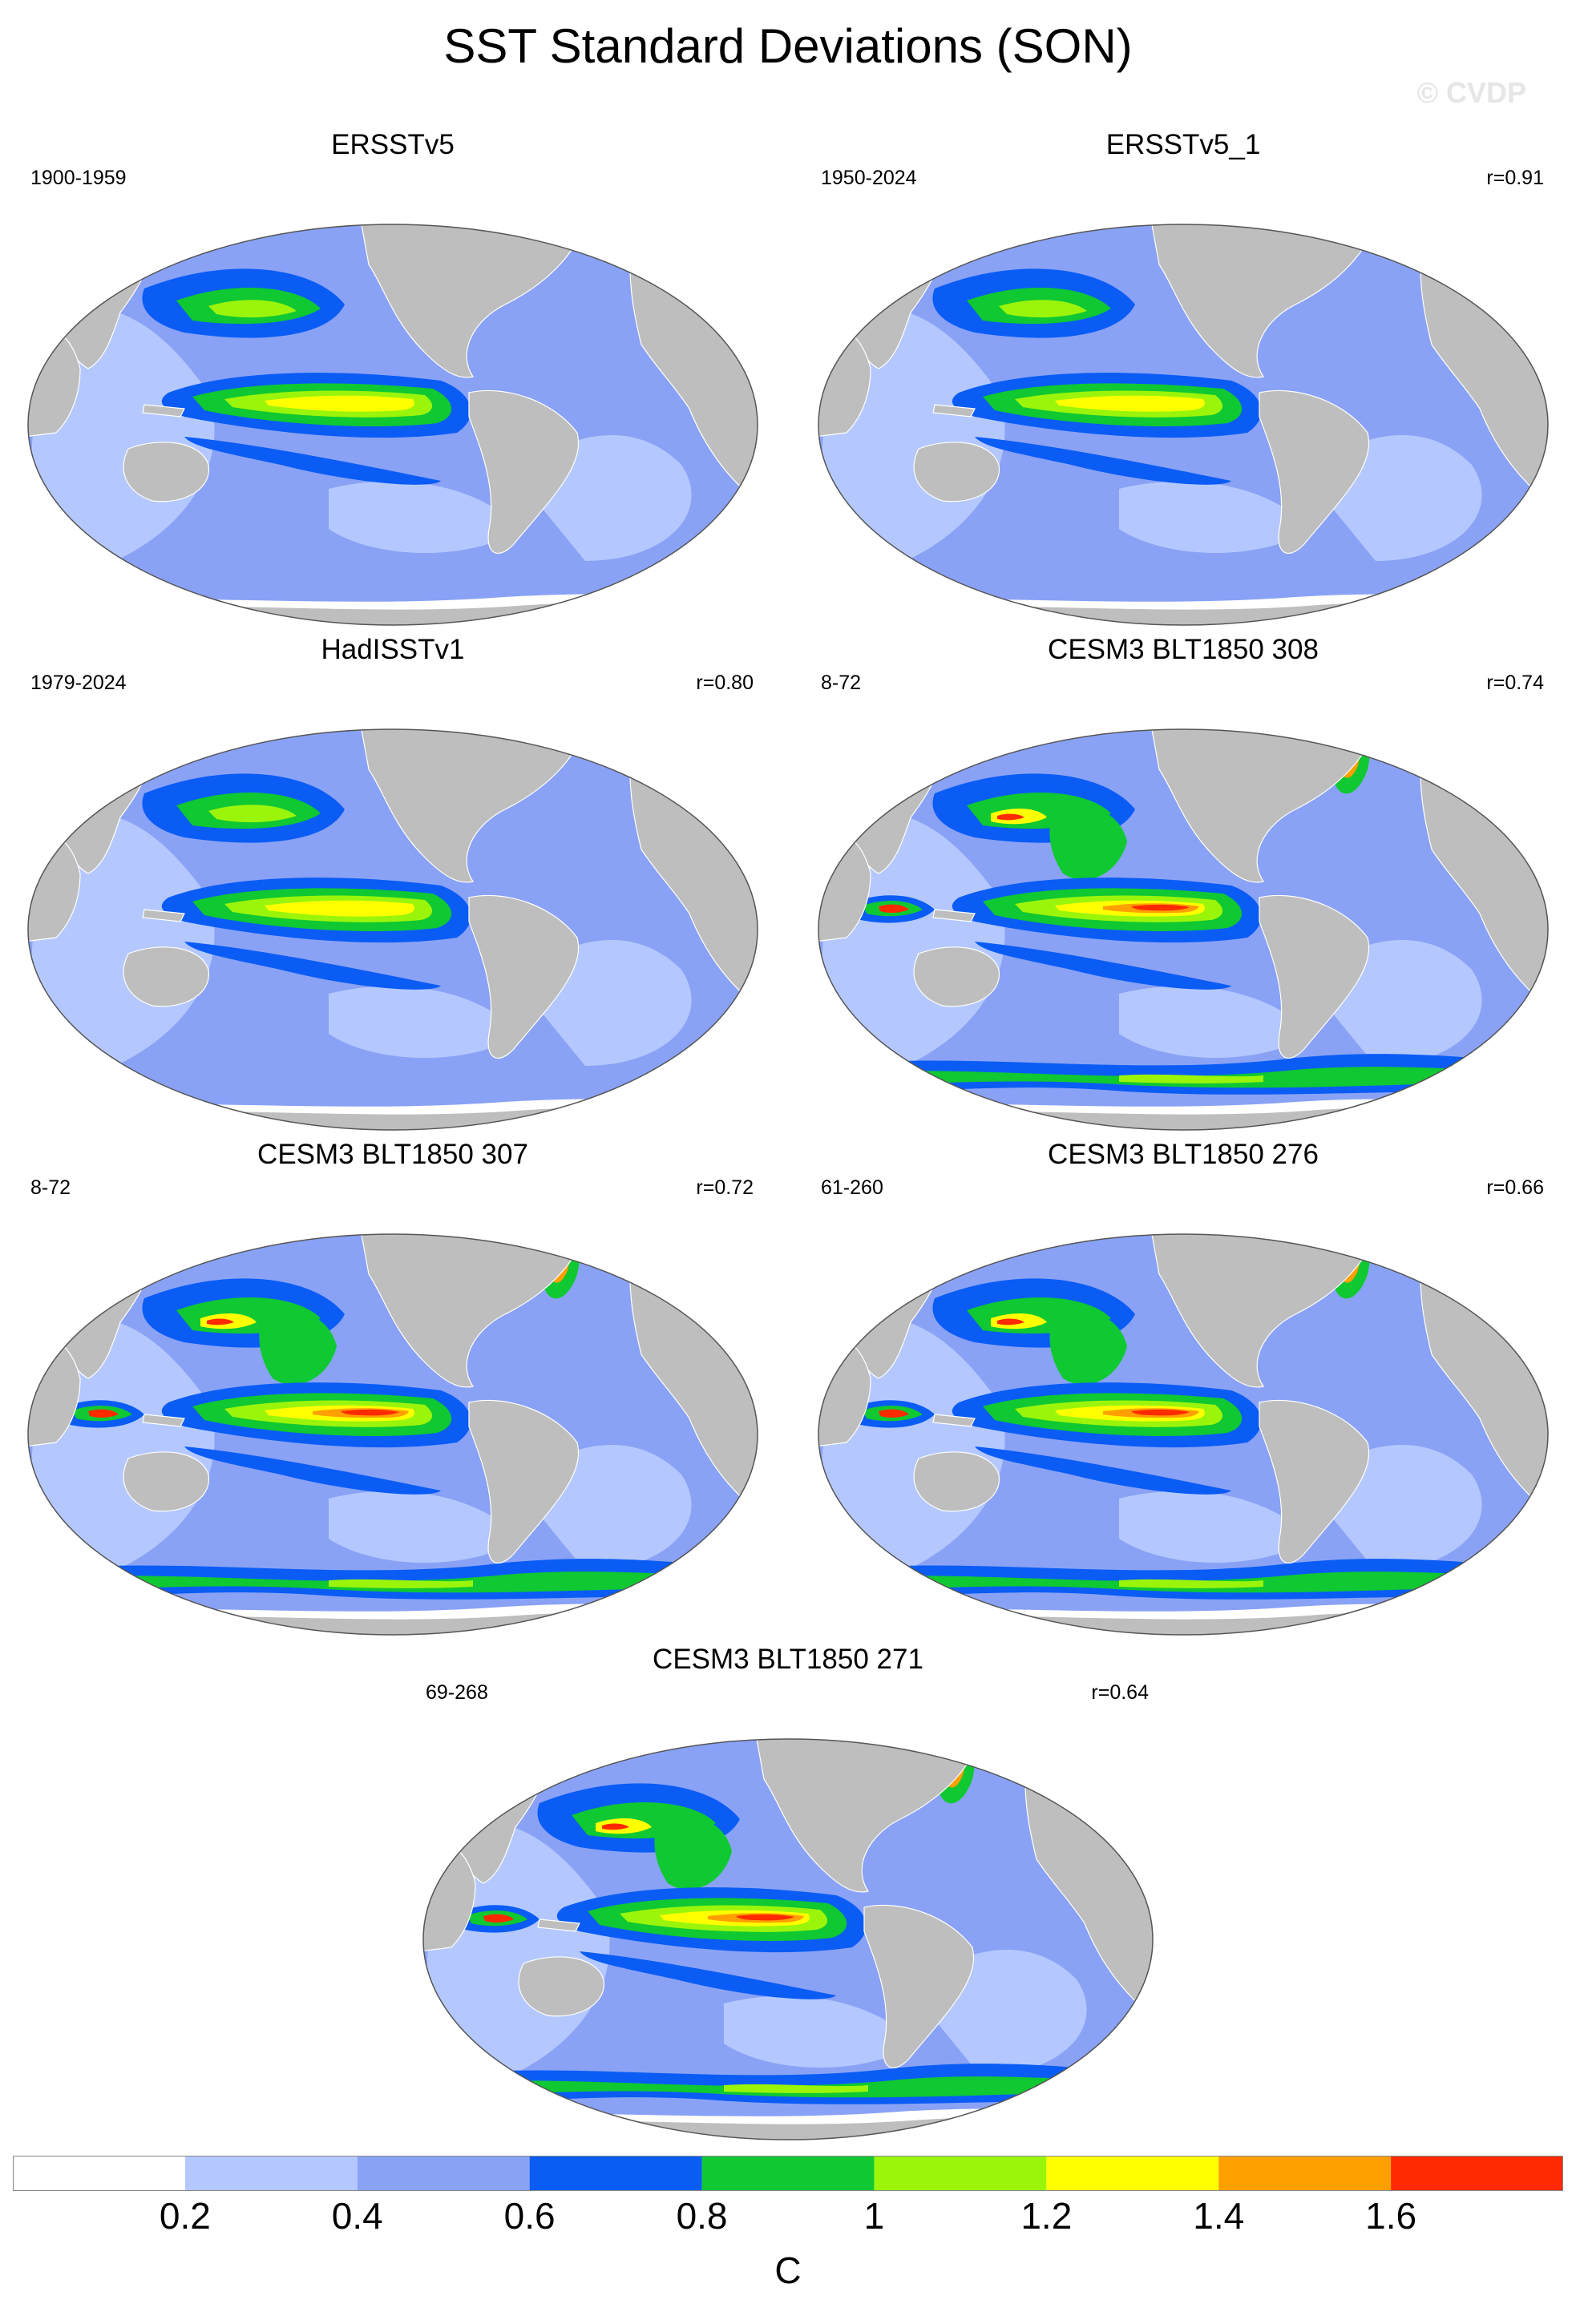 Image resolution: width=1576 pixels, height=2324 pixels. What do you see at coordinates (1183, 1154) in the screenshot?
I see `panel-title: CESM3 BLT1850 276` at bounding box center [1183, 1154].